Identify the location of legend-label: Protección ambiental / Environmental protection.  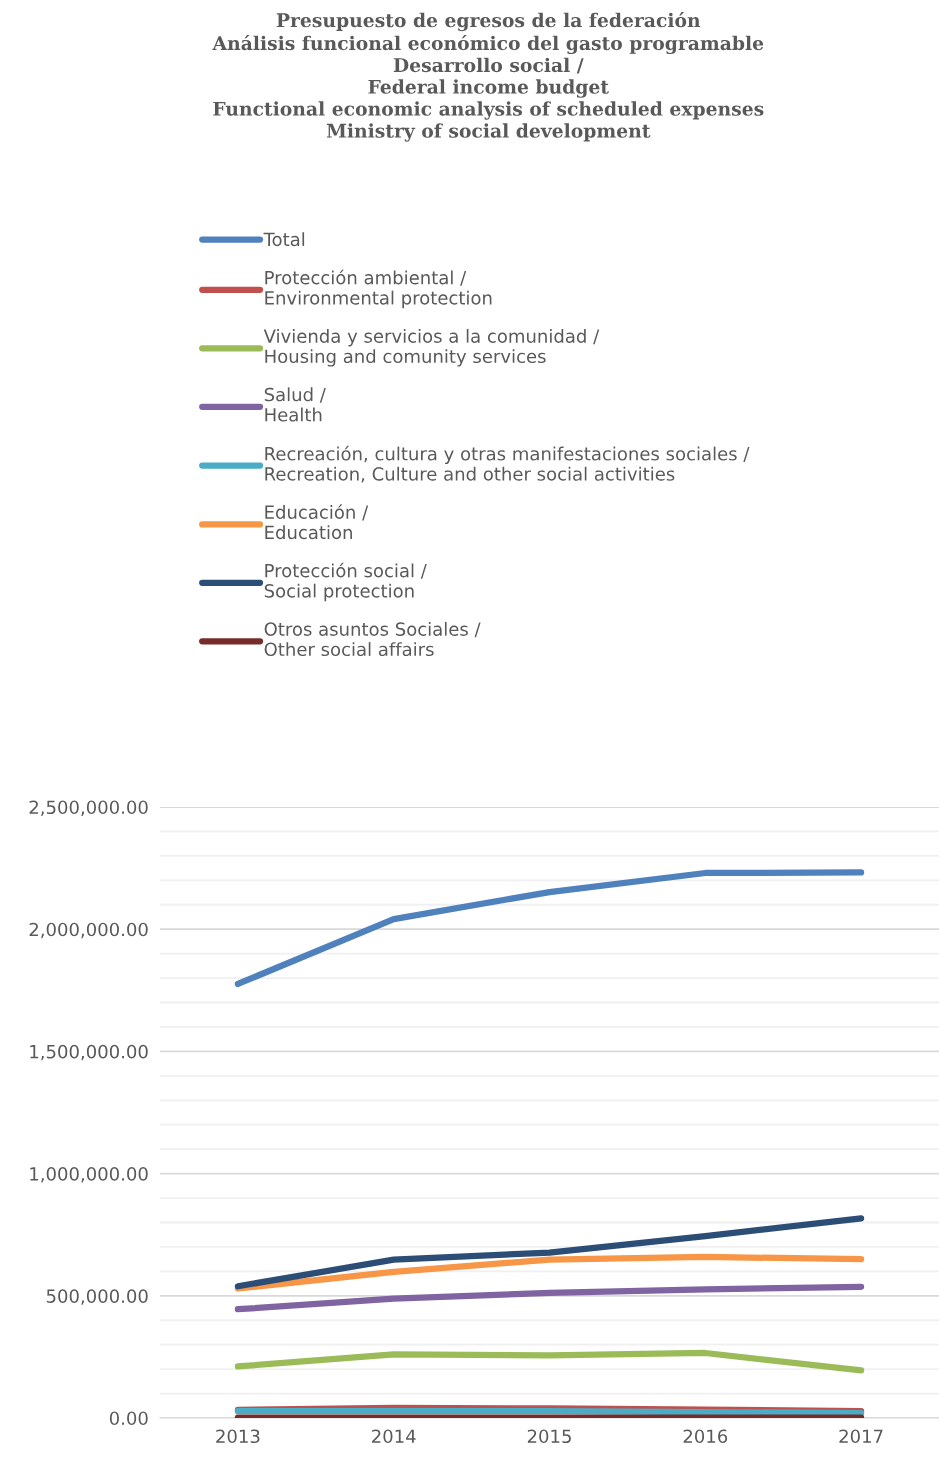
(378, 289).